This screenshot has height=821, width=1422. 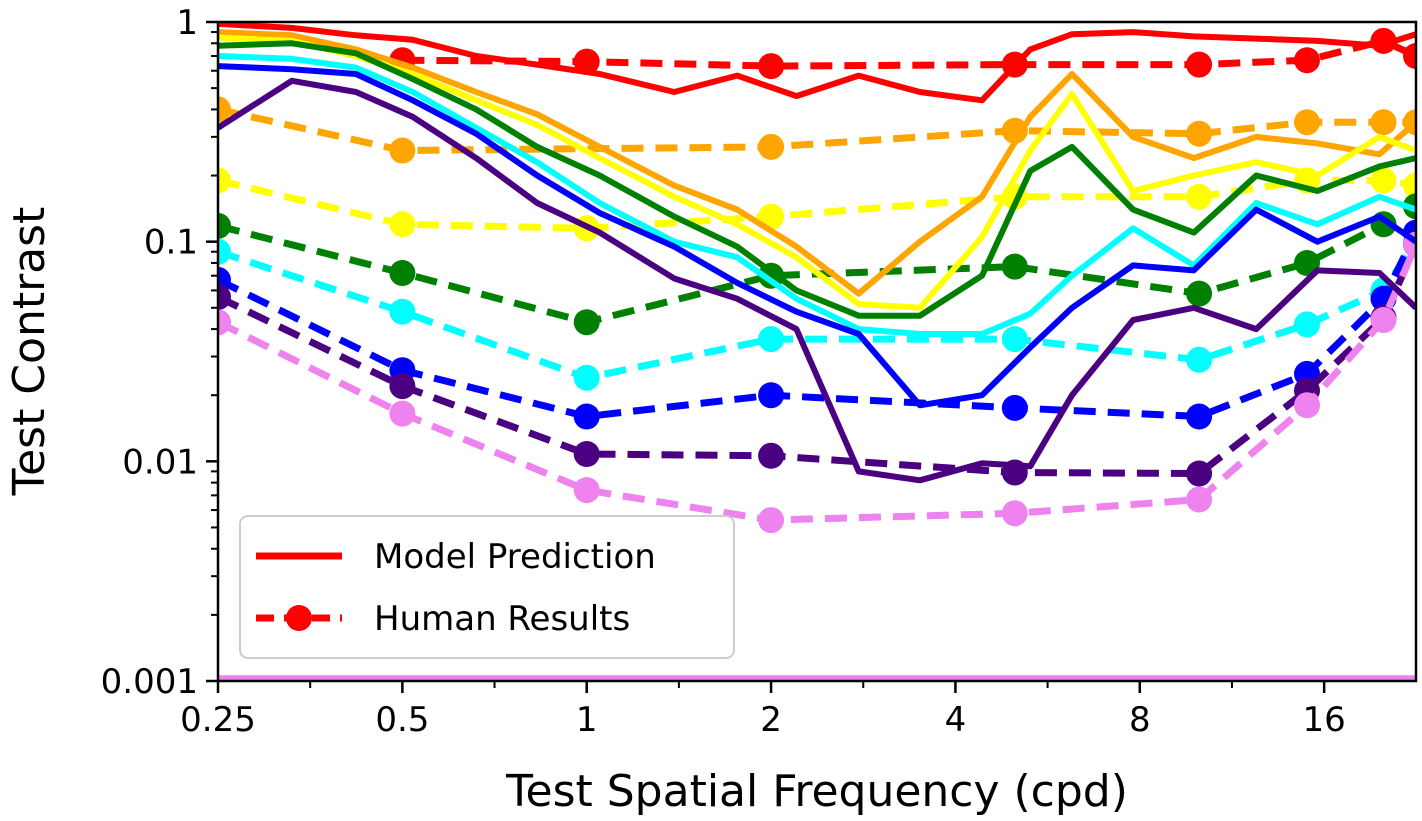 I want to click on legend-box, so click(x=487, y=587).